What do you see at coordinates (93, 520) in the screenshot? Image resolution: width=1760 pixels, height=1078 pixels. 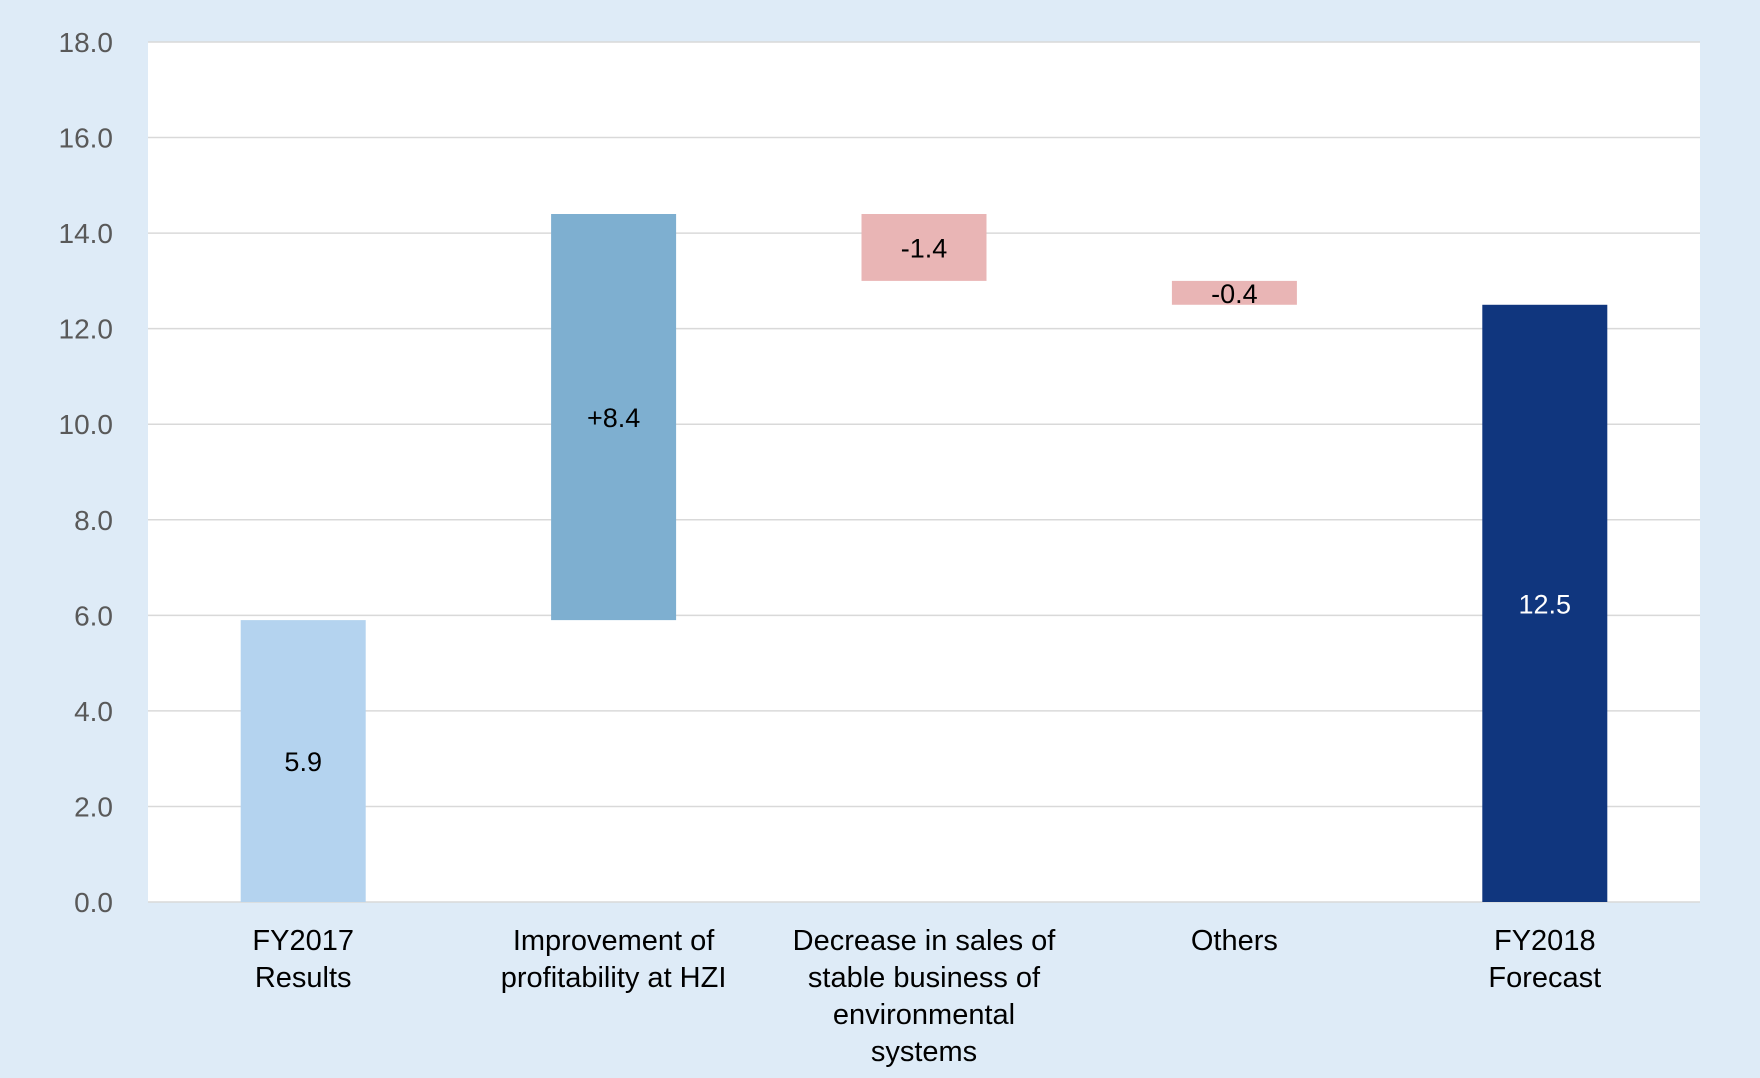 I see `y-tick-label: 8.0` at bounding box center [93, 520].